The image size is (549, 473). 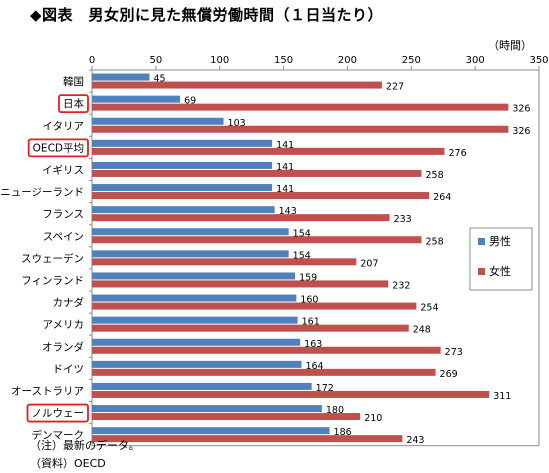 What do you see at coordinates (68, 463) in the screenshot?
I see `source-note: （資料）OECD` at bounding box center [68, 463].